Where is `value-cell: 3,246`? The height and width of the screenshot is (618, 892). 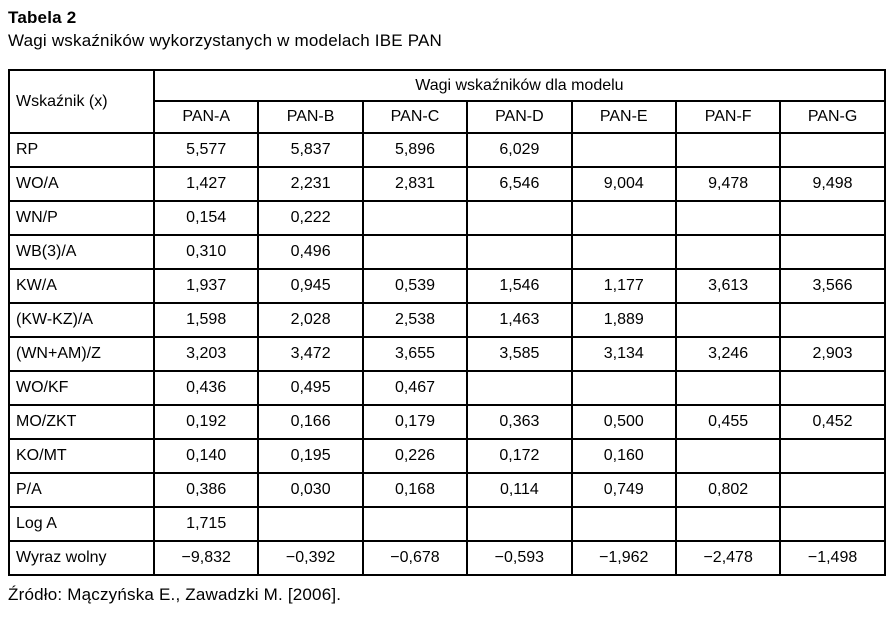
value-cell: 3,246 is located at coordinates (728, 354).